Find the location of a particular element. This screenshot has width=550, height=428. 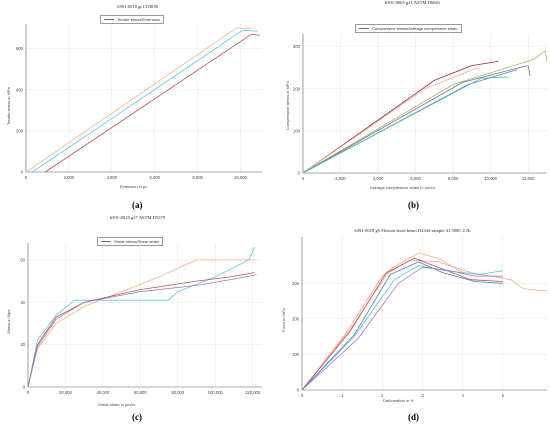

x-tick-label: 3 is located at coordinates (422, 395).